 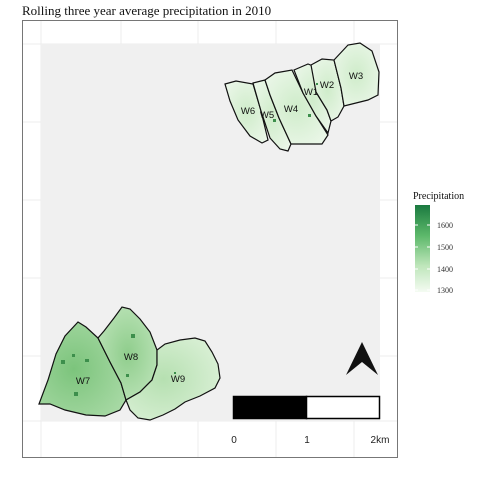 I want to click on parcel-w4, so click(x=296, y=107).